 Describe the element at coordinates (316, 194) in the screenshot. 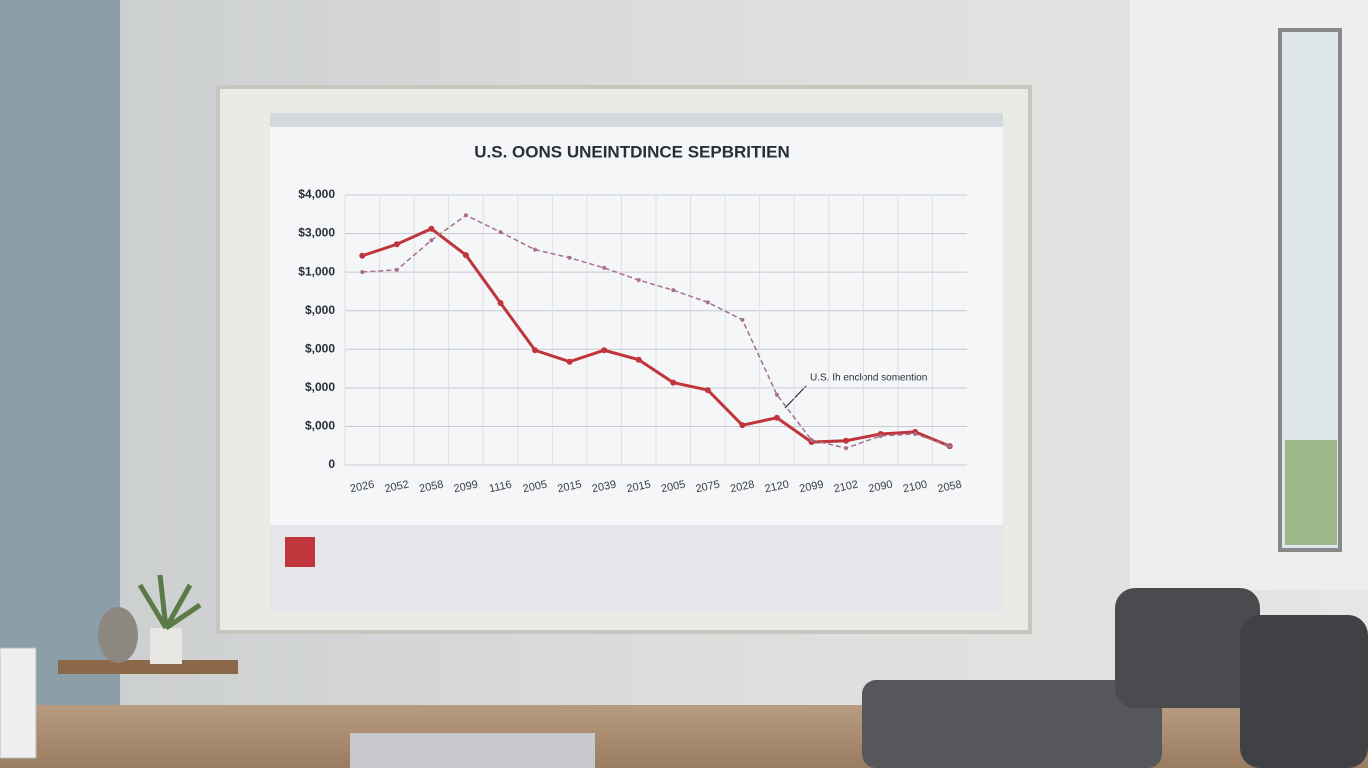

I see `y-tick-label: $4,000` at that location.